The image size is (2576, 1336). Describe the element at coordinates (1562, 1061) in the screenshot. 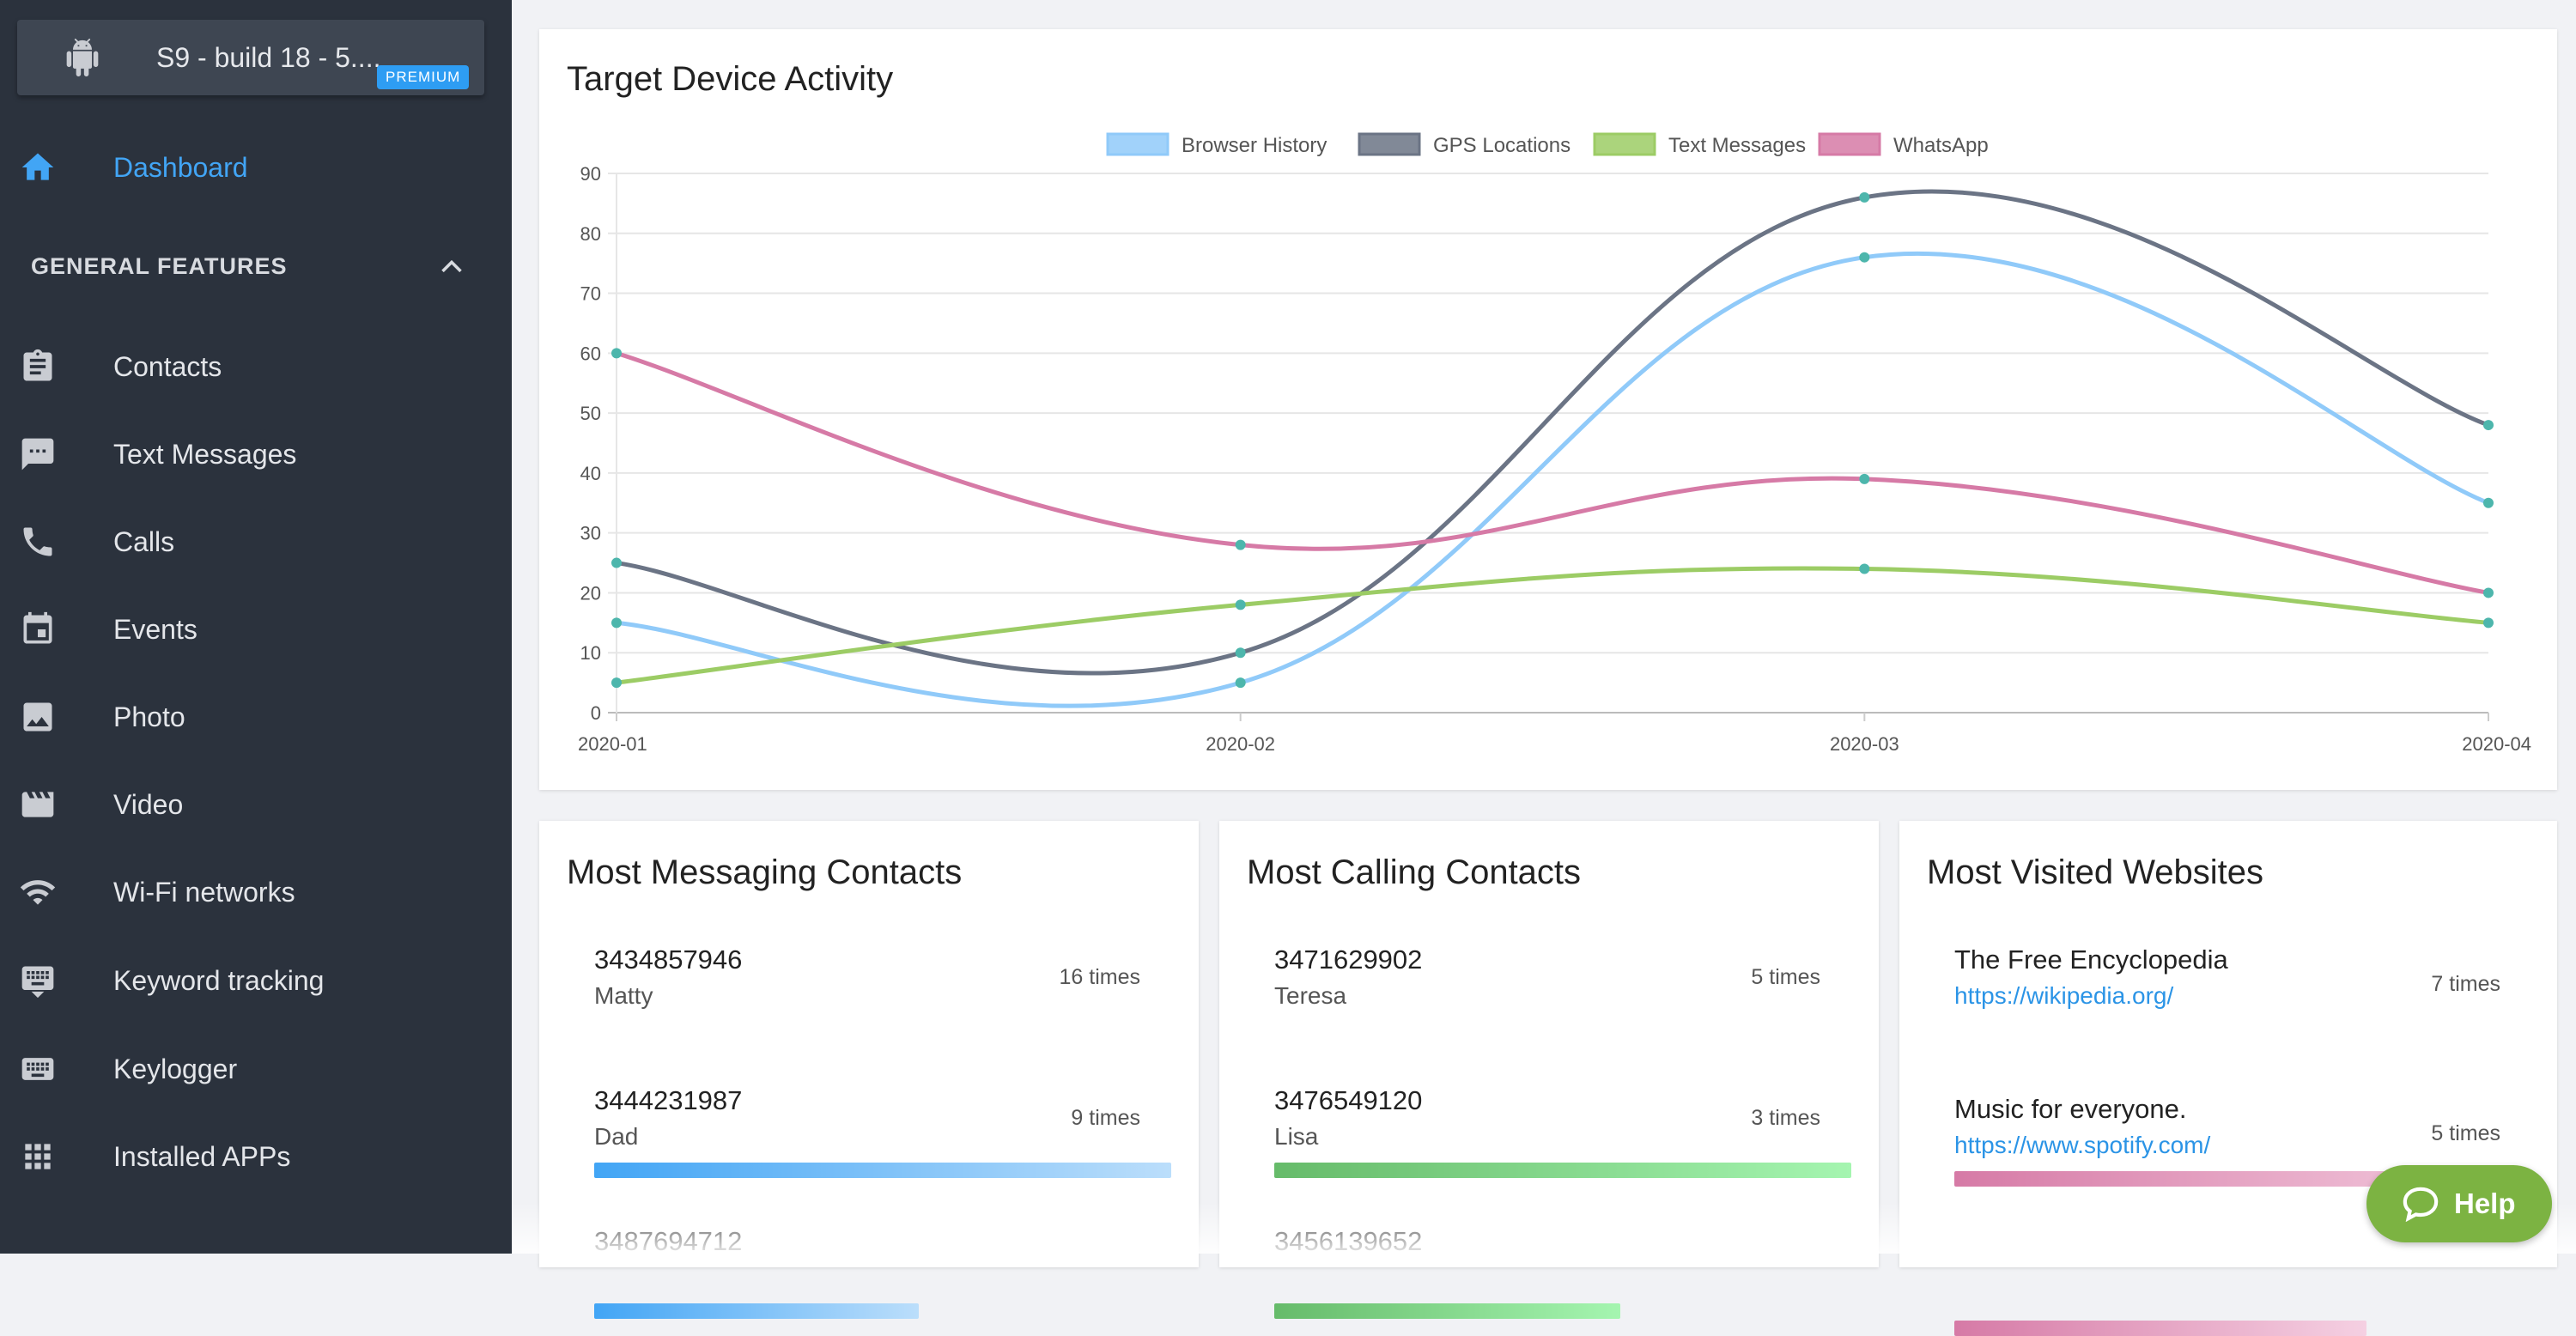

I see `list-item: 3471629902 Teresa 5 times` at that location.